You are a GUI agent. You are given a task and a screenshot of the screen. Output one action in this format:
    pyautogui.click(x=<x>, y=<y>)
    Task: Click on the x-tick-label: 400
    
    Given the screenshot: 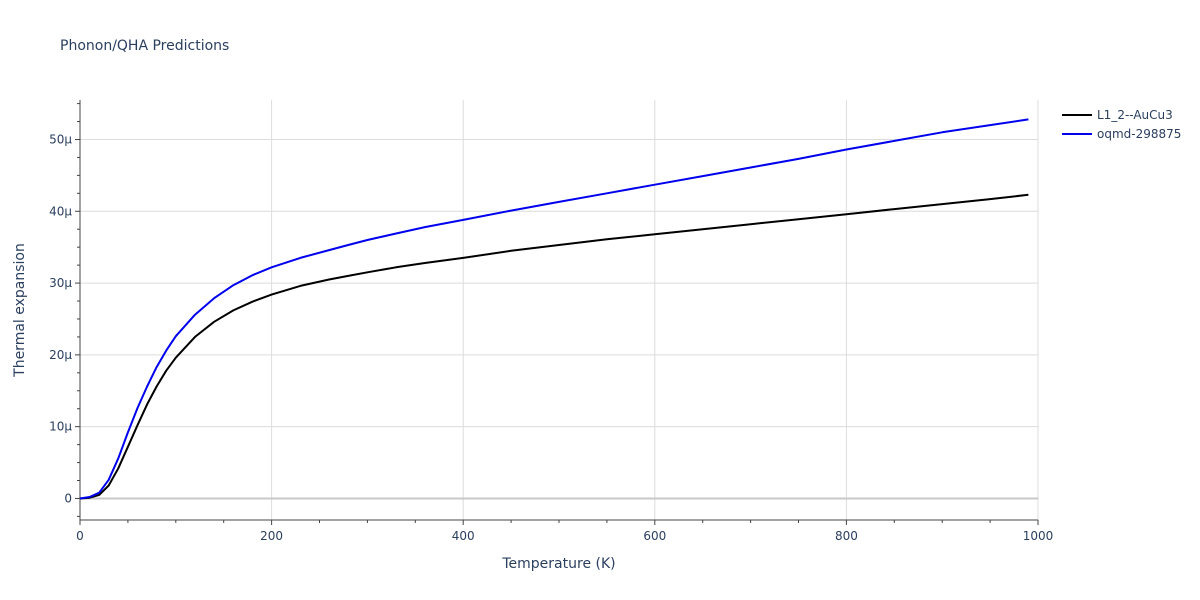 What is the action you would take?
    pyautogui.click(x=463, y=536)
    